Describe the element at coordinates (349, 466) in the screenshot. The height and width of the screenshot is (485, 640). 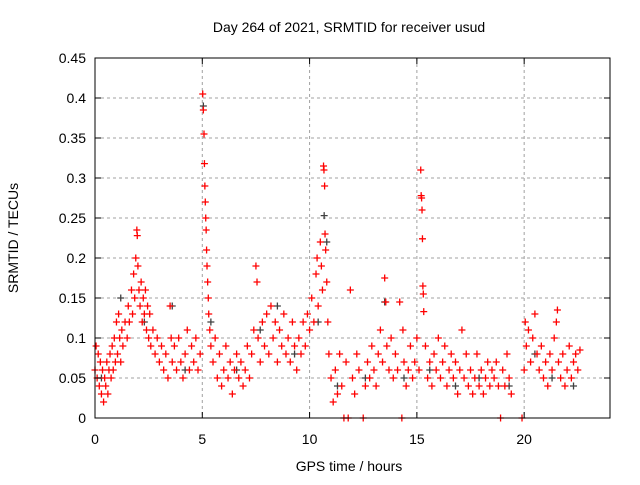
I see `x-axis-label: GPS time / hours` at that location.